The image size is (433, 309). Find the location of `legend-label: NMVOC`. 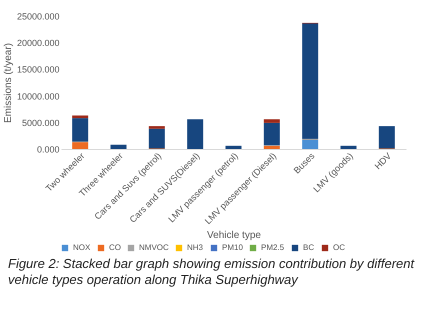

legend-label: NMVOC is located at coordinates (154, 247).